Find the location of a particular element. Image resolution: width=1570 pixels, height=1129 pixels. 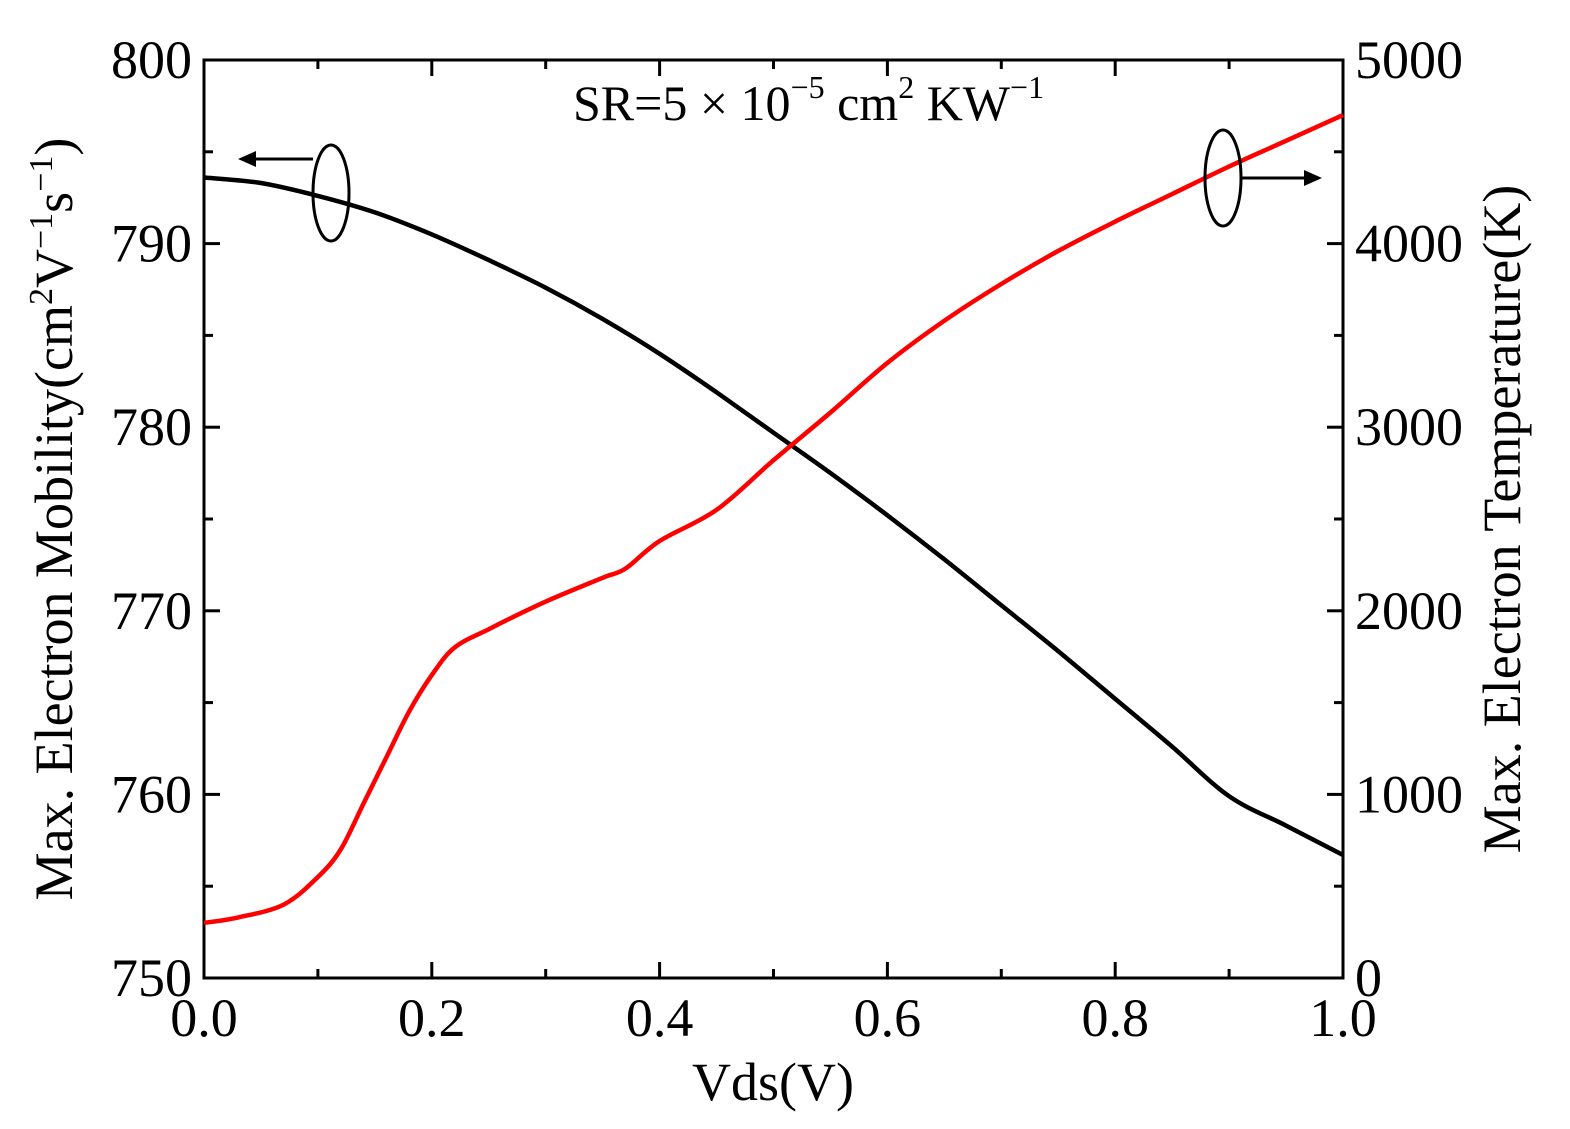

right-indicator-ellipse is located at coordinates (1223, 178).